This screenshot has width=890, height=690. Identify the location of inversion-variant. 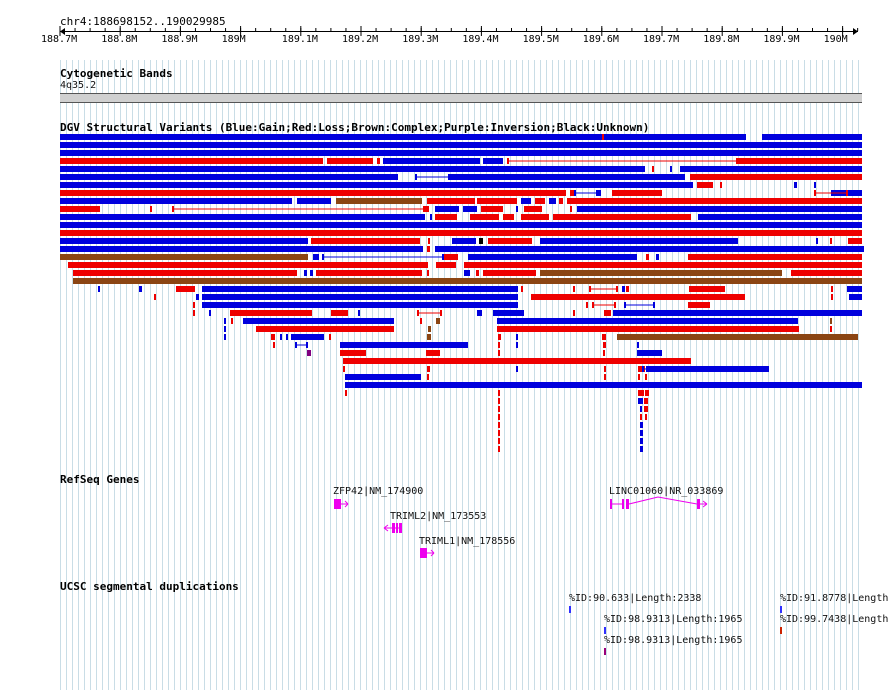
(309, 353).